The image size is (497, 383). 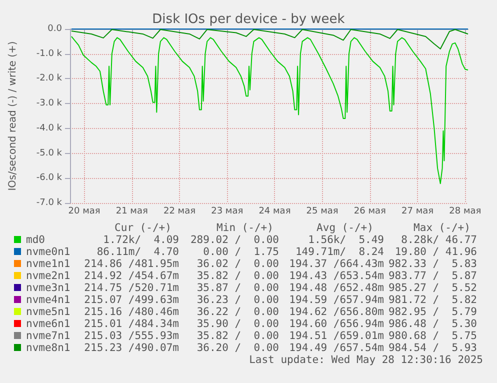 I want to click on text: 8.28k/ 46.77, so click(x=439, y=240).